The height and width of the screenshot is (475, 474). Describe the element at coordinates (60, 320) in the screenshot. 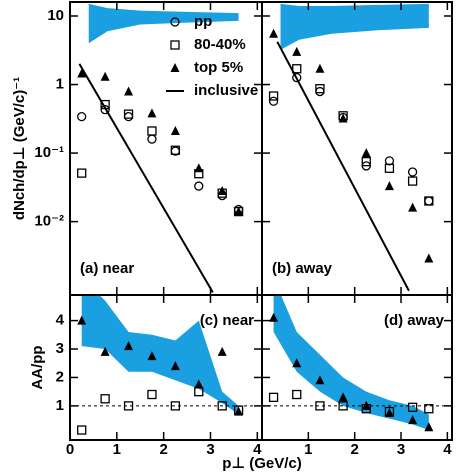

I see `y-tick-label: 4` at that location.